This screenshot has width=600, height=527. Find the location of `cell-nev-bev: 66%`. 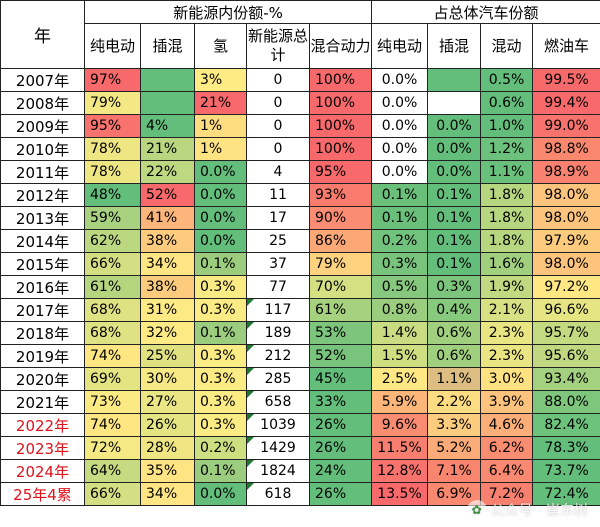

cell-nev-bev: 66% is located at coordinates (112, 264).